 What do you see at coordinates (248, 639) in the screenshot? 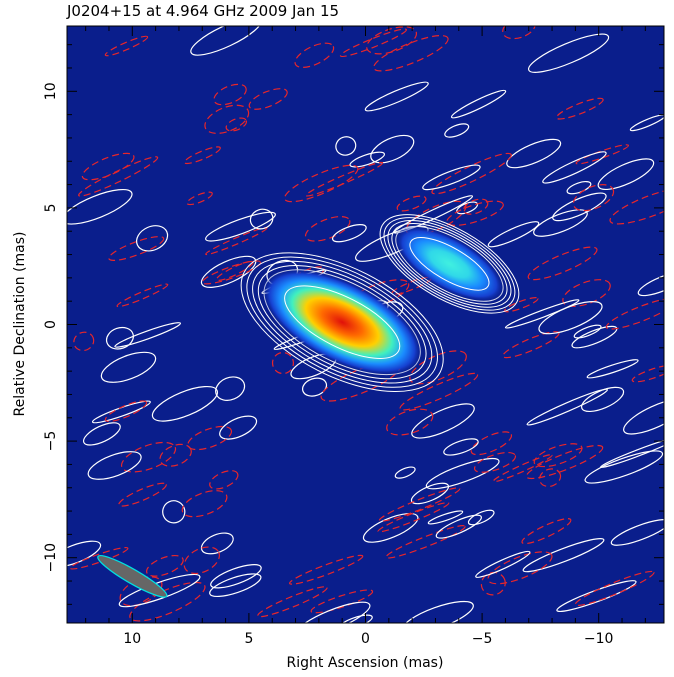
I see `x-tick-label: 5` at bounding box center [248, 639].